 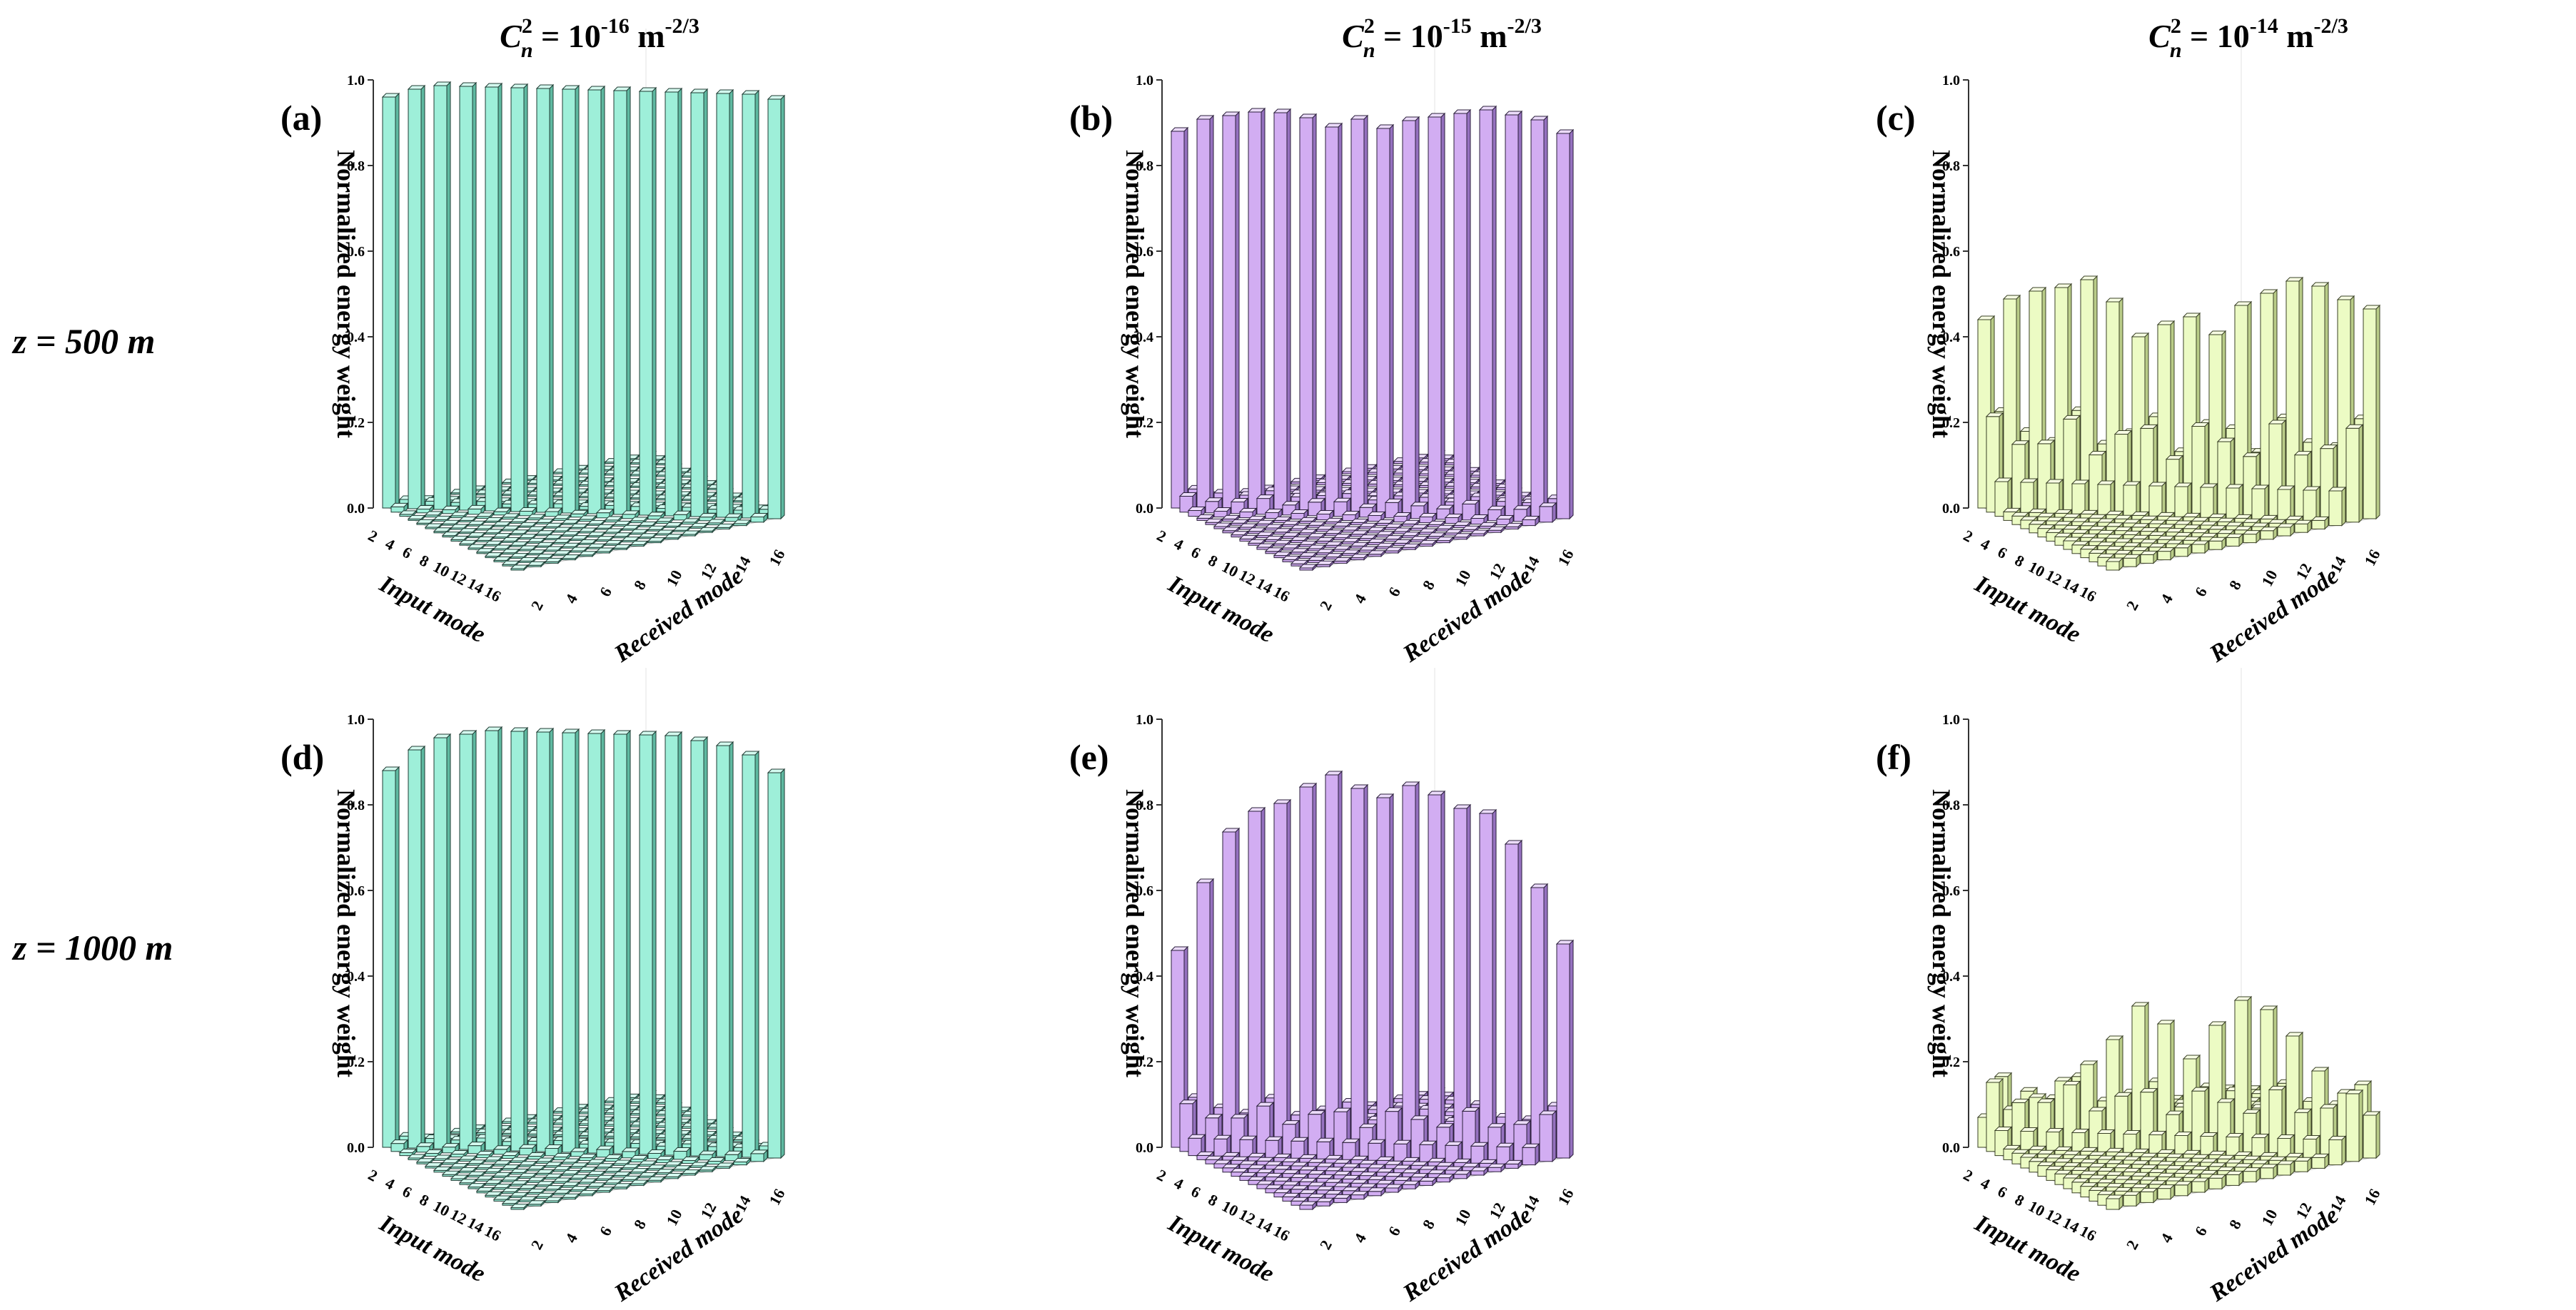 What do you see at coordinates (1282, 593) in the screenshot?
I see `input-mode-tick: 16` at bounding box center [1282, 593].